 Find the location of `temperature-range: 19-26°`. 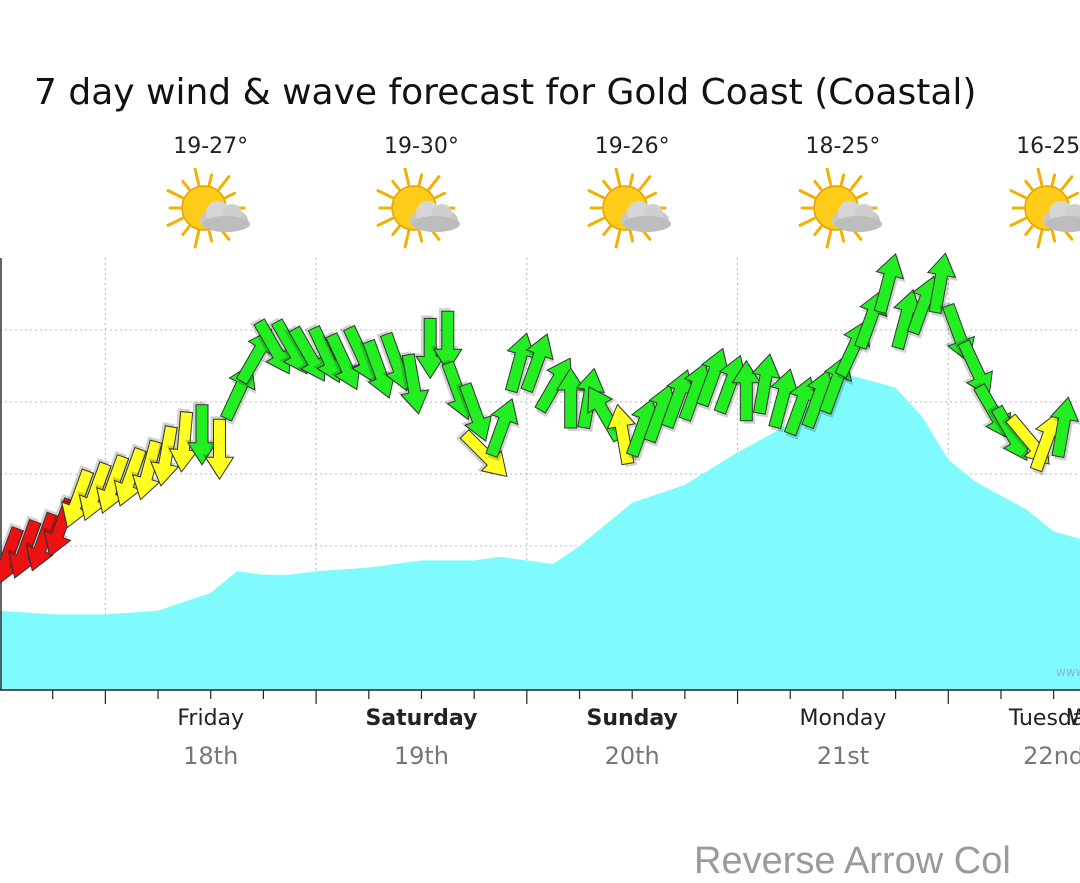

temperature-range: 19-26° is located at coordinates (632, 146).